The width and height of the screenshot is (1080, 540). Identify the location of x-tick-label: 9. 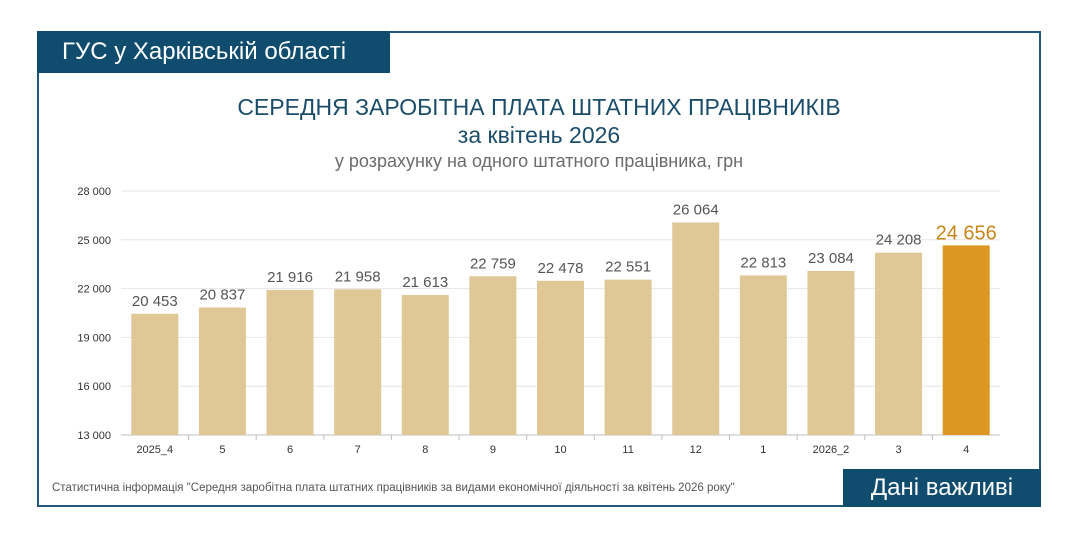
(493, 450).